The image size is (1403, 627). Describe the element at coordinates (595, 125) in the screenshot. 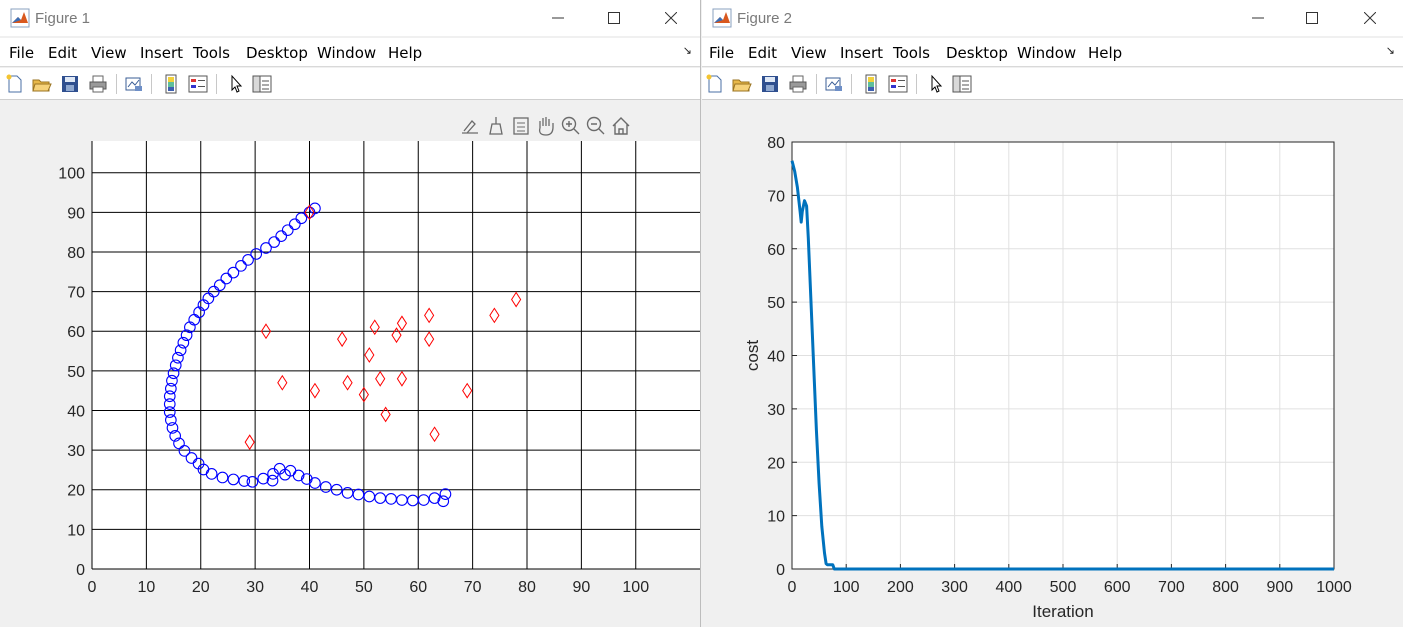

I see `zoom-out-icon` at that location.